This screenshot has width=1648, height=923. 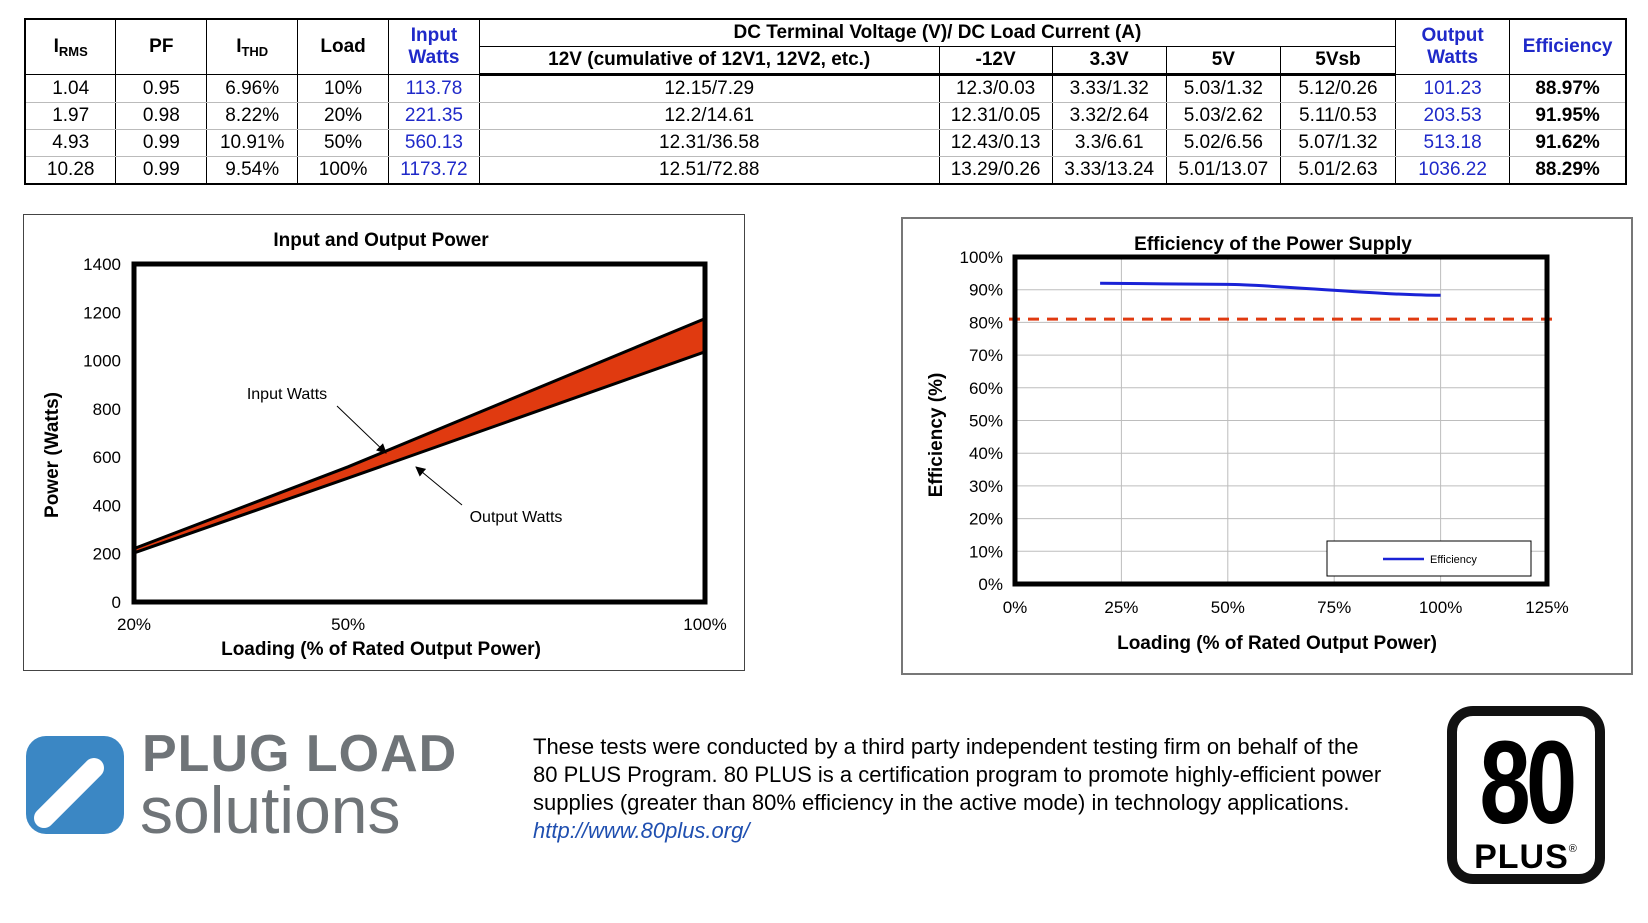 I want to click on cell-neg12v: 12.43/0.13, so click(x=995, y=143).